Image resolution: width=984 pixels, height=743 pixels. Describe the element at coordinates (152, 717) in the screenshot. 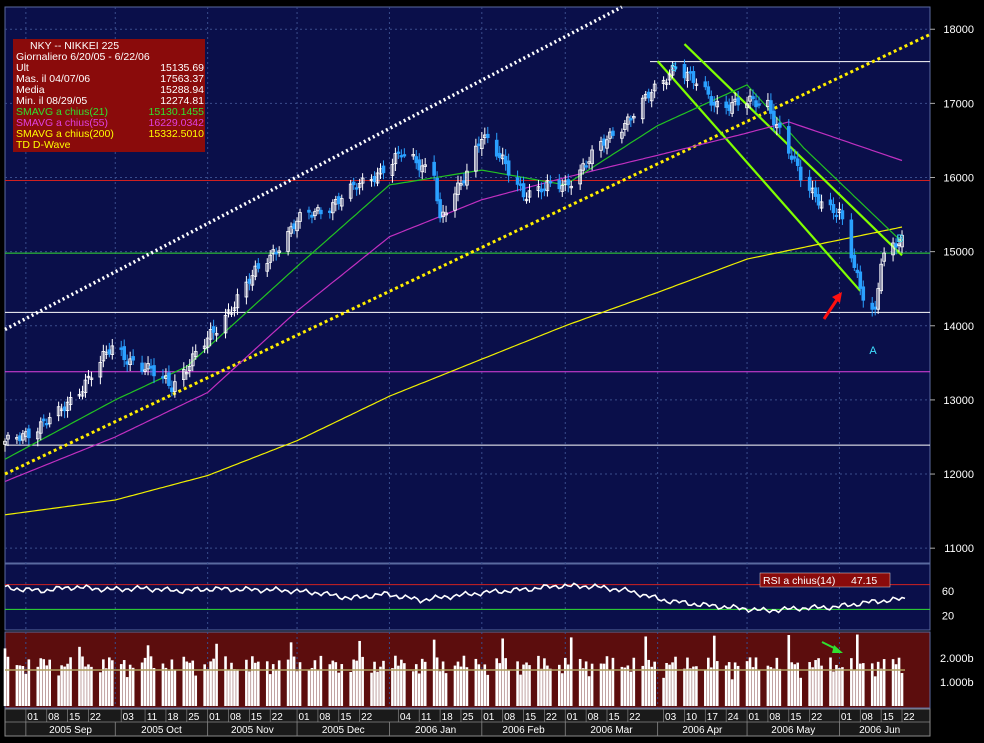

I see `date-day-label: 11` at that location.